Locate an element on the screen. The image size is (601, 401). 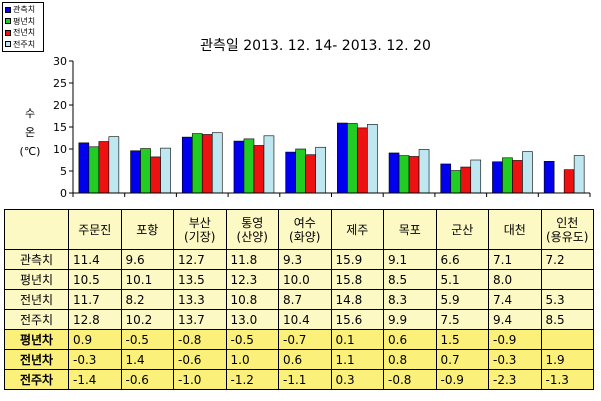
table-cell: -0.3 is located at coordinates (95, 359).